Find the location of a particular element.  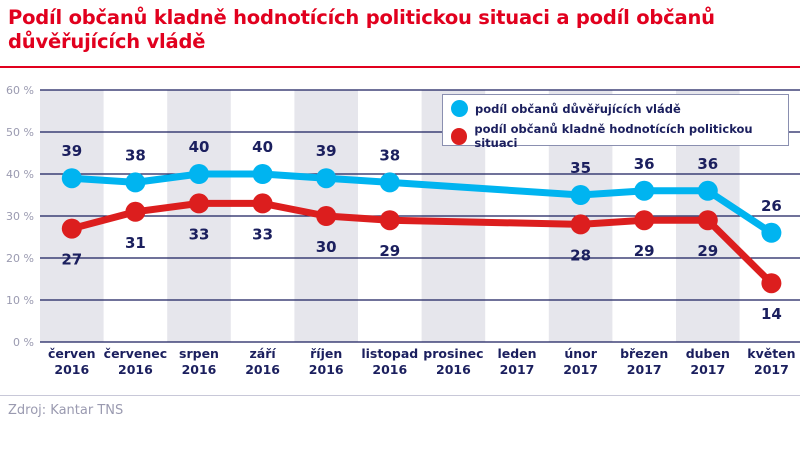

x-tick-label: únor is located at coordinates (580, 353).